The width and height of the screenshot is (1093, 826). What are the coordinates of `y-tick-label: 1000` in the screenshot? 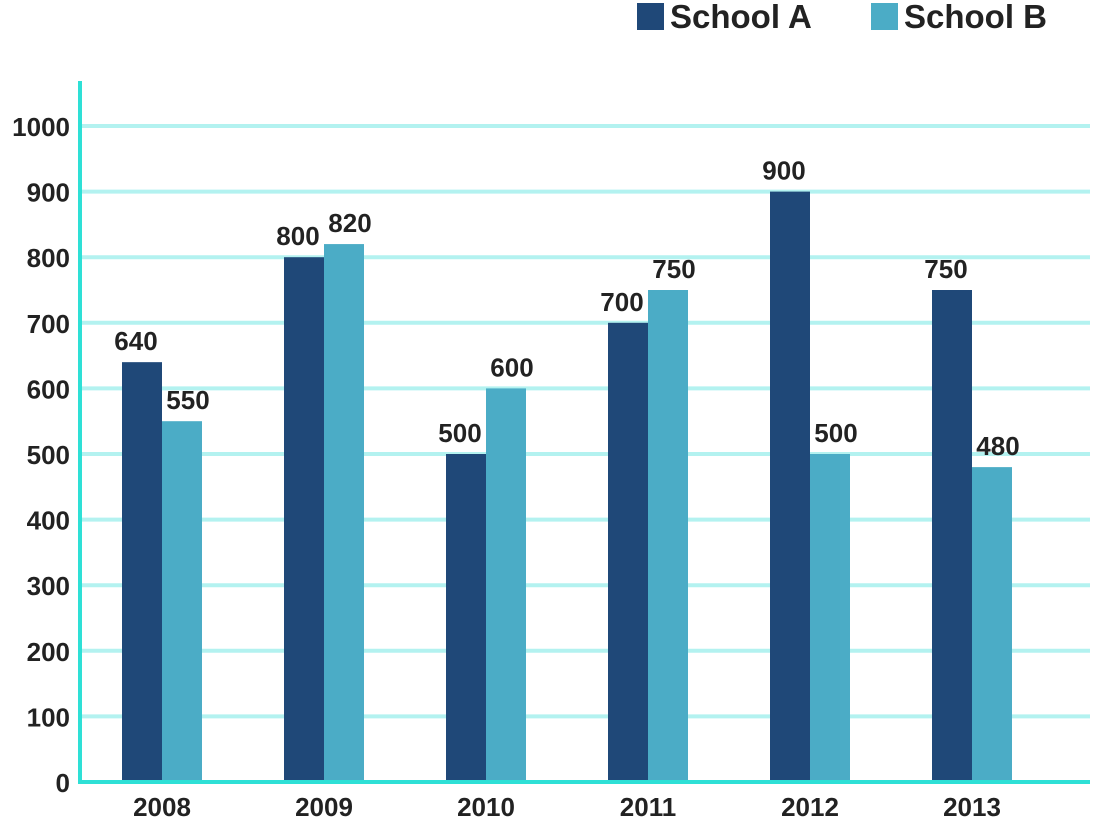 It's located at (41, 127).